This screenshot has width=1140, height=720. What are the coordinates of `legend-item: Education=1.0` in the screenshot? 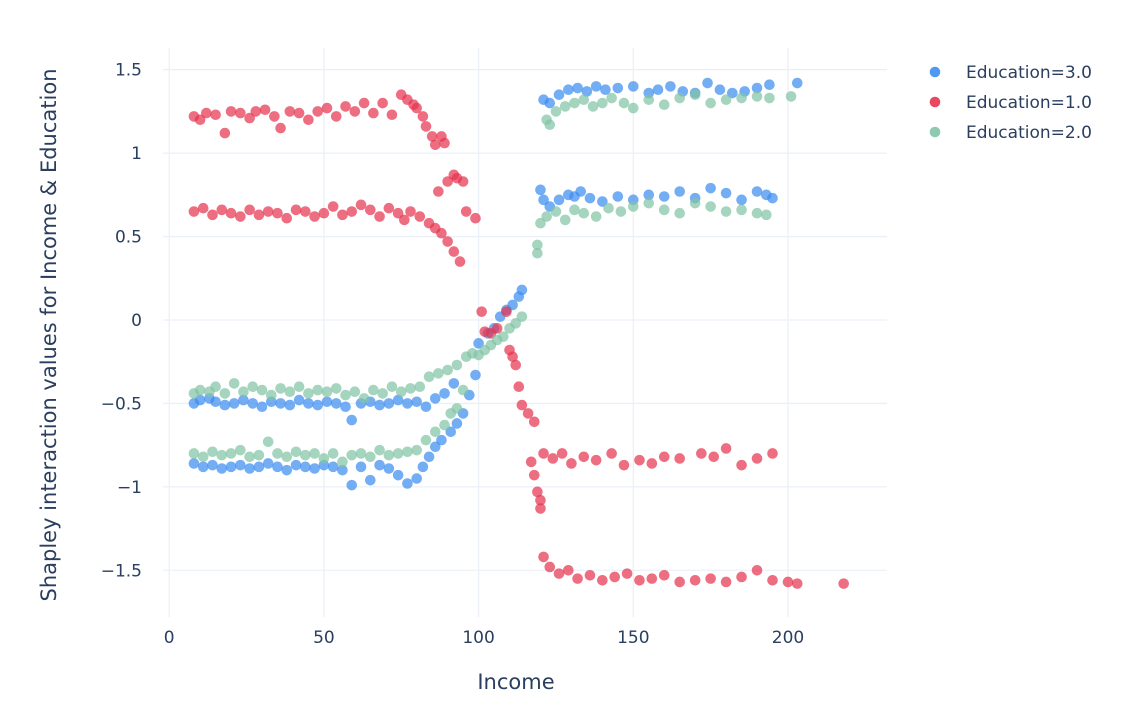 It's located at (1010, 103).